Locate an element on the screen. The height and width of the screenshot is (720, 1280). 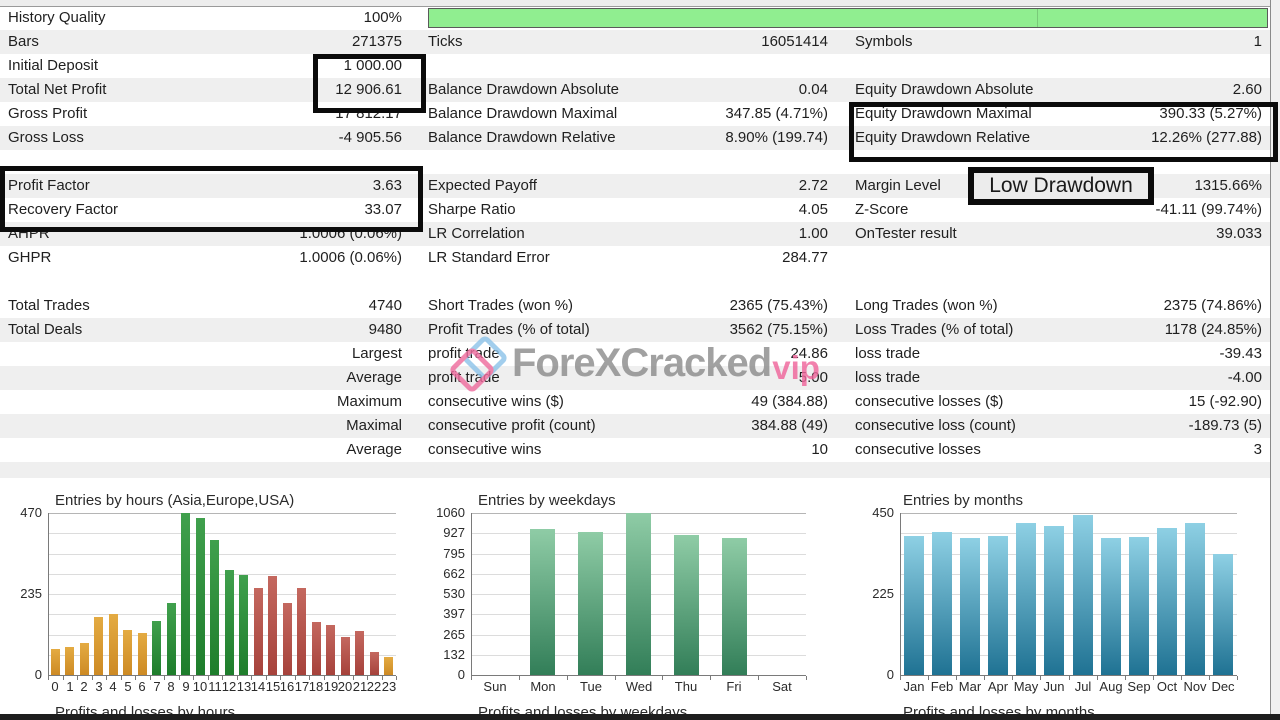
bar-Fri is located at coordinates (734, 606).